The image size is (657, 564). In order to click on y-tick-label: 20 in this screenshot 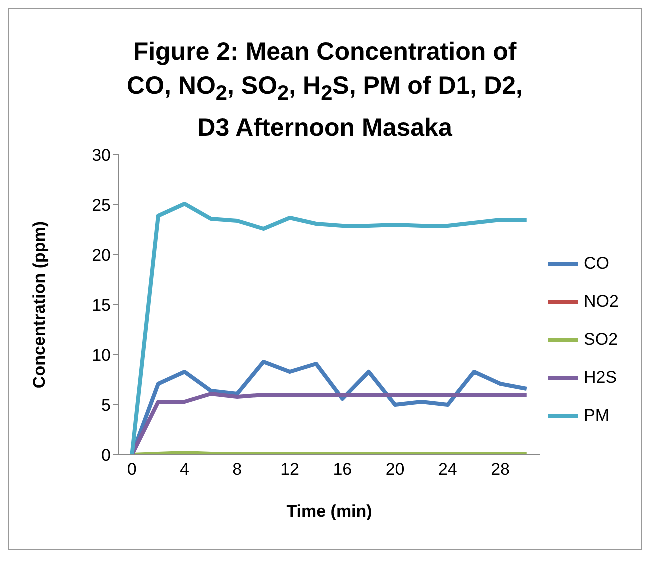, I will do `click(101, 256)`.